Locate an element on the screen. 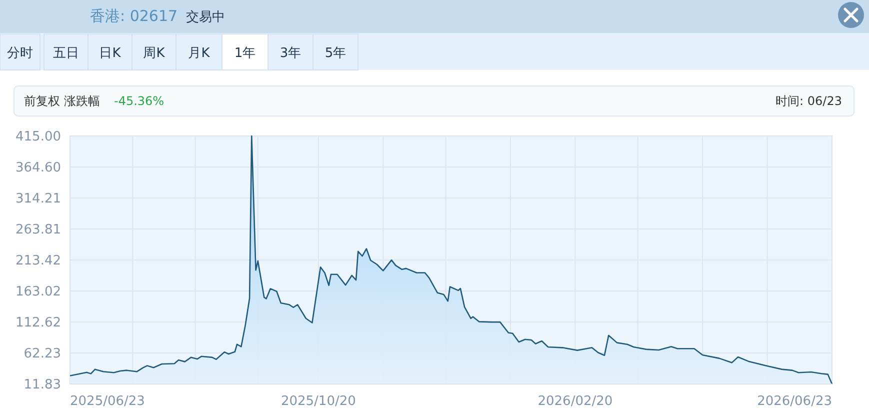  y-tick-label: 364.60 is located at coordinates (38, 168).